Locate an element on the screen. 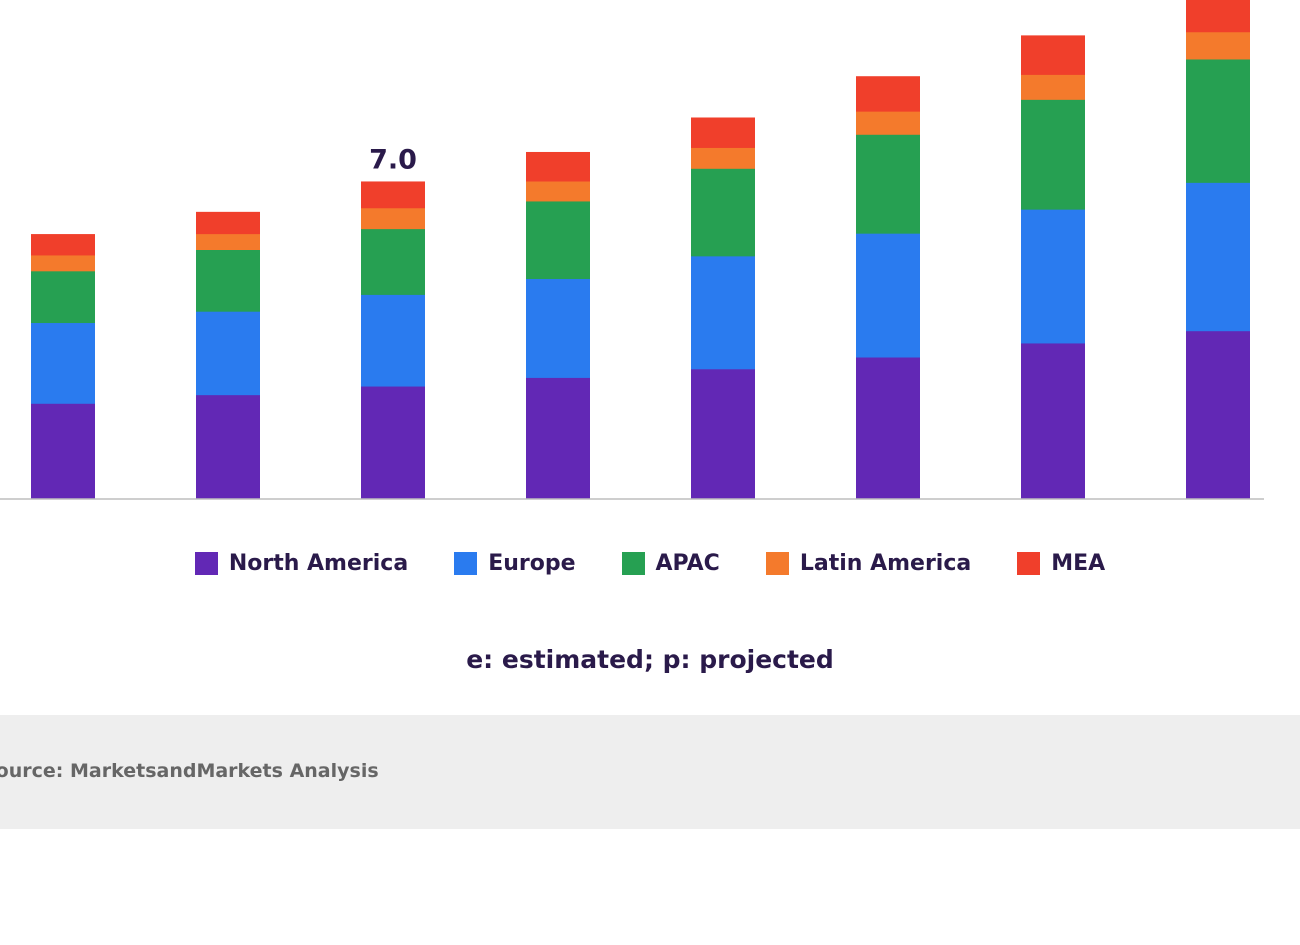 This screenshot has height=945, width=1300. legend-label: North America is located at coordinates (318, 563).